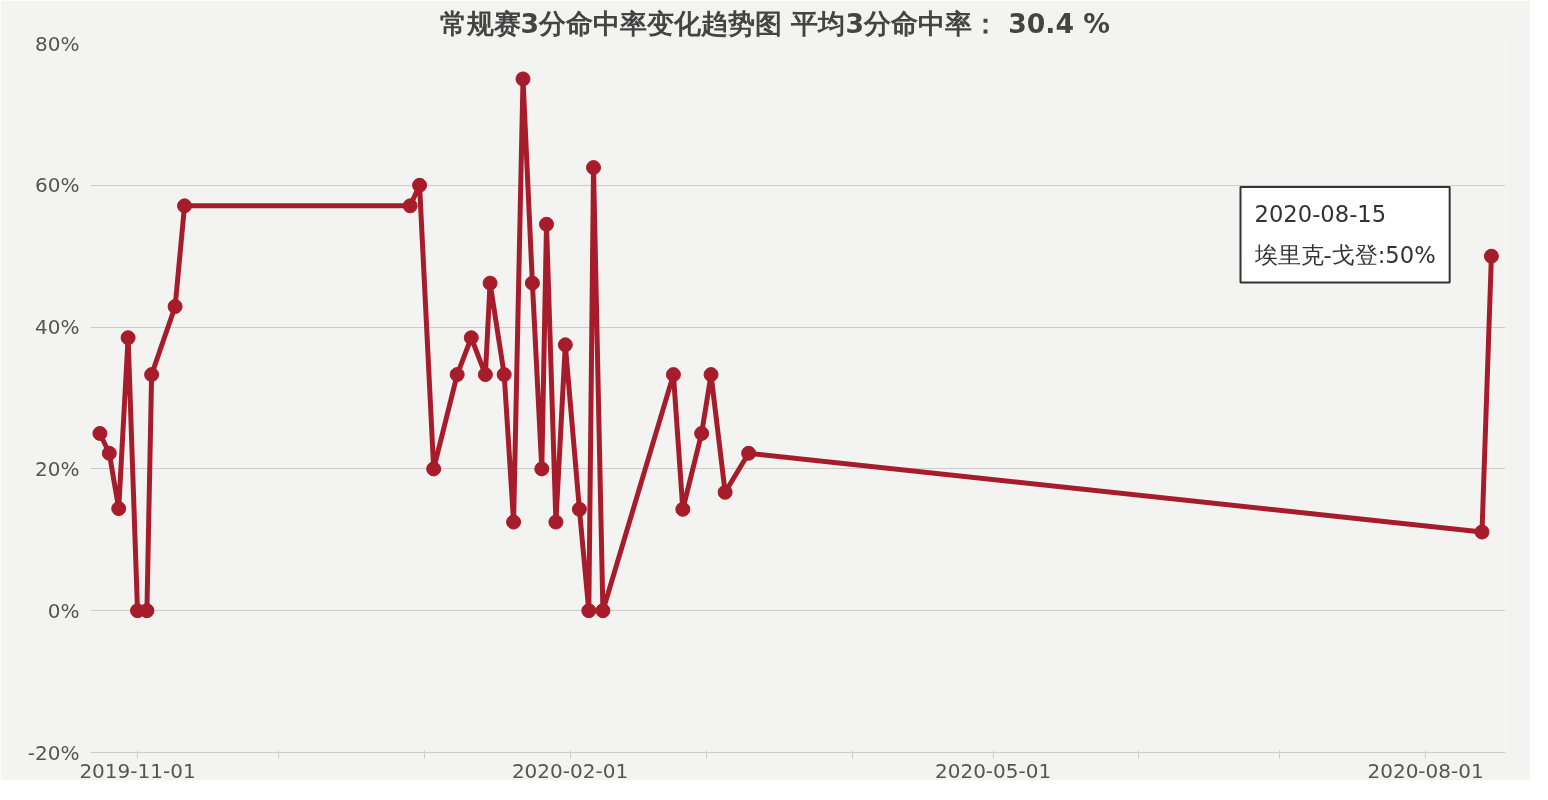  I want to click on chart-title: 常规赛3分命中率变化趋势图 平均3分命中率： 30.4 %, so click(775, 23).